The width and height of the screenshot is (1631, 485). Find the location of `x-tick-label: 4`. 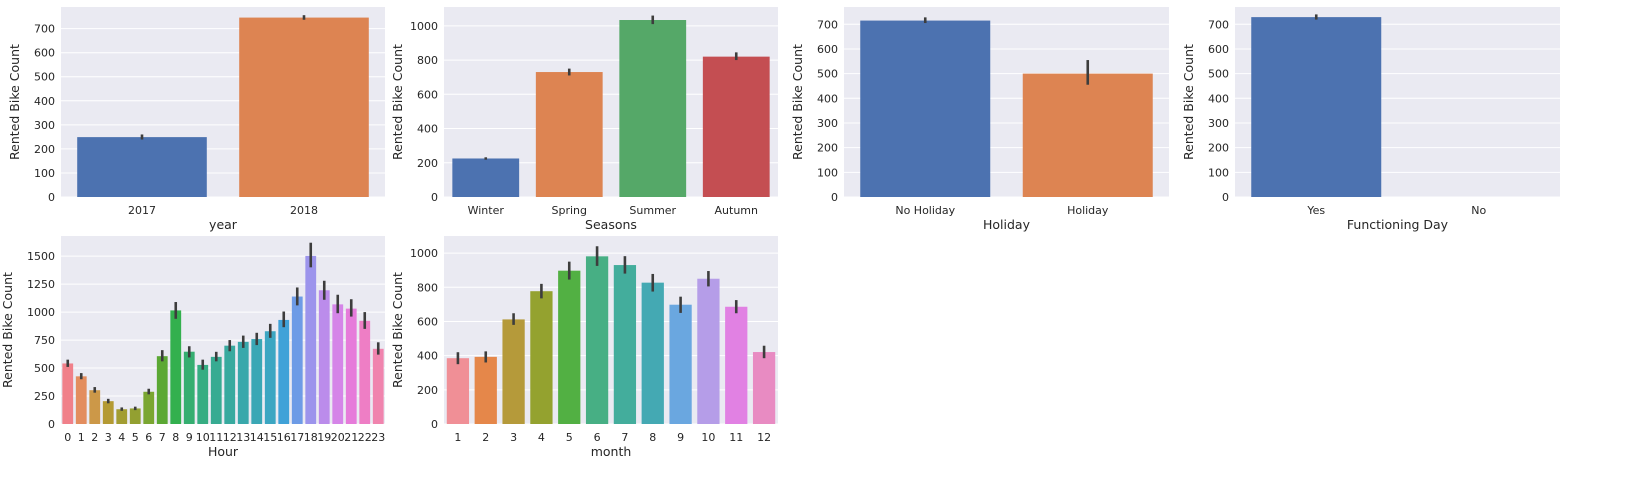

x-tick-label: 4 is located at coordinates (121, 437).